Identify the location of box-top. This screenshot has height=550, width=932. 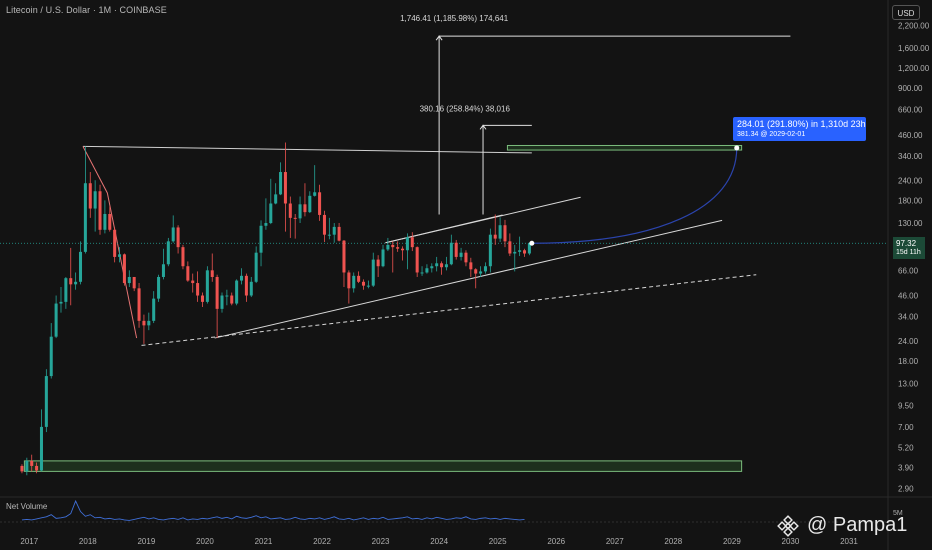
(444, 229).